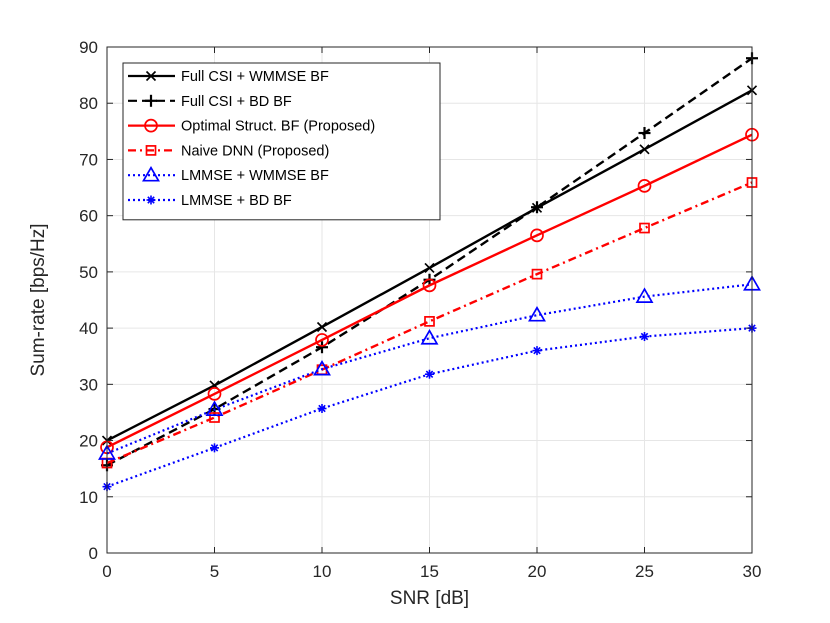  What do you see at coordinates (255, 151) in the screenshot?
I see `legend-label: Naive DNN (Proposed)` at bounding box center [255, 151].